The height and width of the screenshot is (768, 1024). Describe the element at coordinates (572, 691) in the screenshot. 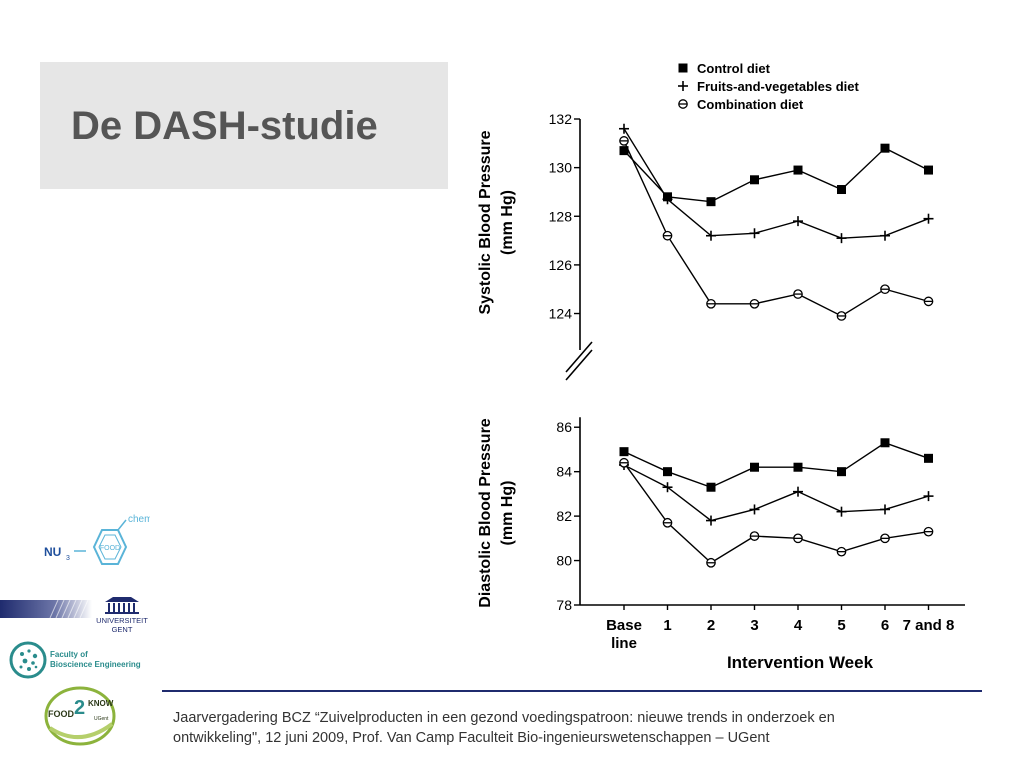

I see `footer-rule` at that location.